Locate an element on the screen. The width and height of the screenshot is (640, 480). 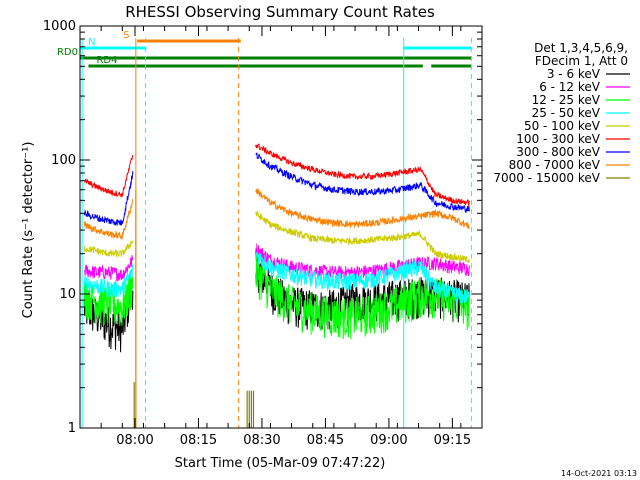
y-tick-label-0: 1 is located at coordinates (72, 428).